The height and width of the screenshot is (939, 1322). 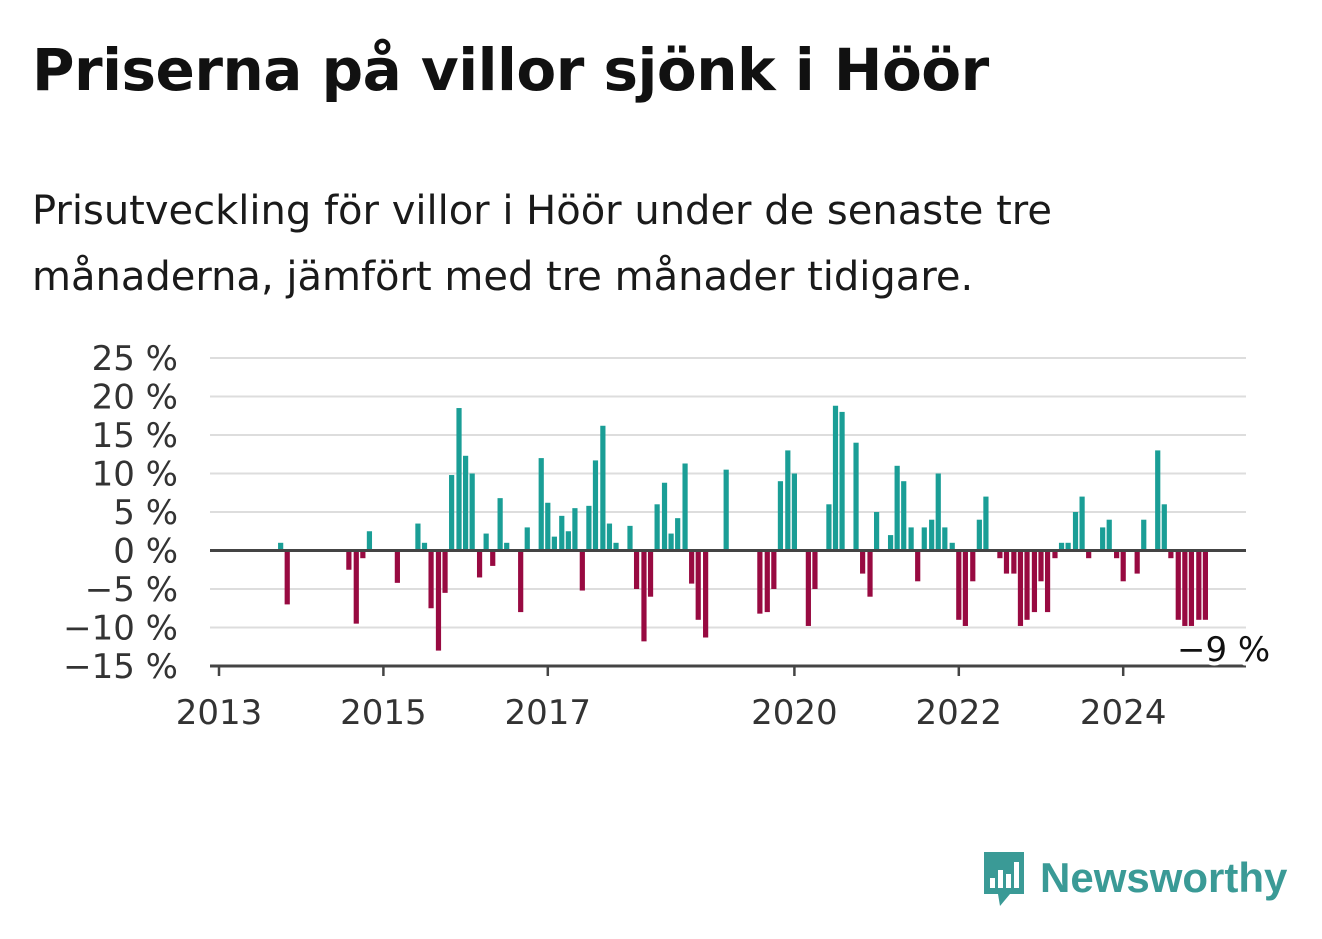 What do you see at coordinates (959, 713) in the screenshot?
I see `x-tick-label: 2022` at bounding box center [959, 713].